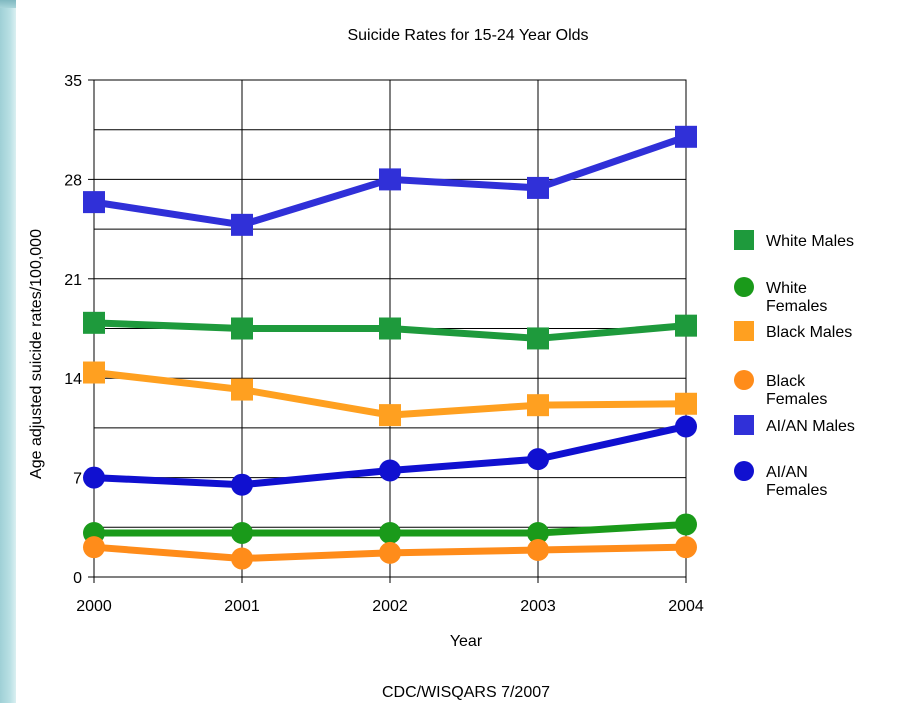 The height and width of the screenshot is (703, 902). Describe the element at coordinates (77, 578) in the screenshot. I see `y-tick-label: 0` at that location.